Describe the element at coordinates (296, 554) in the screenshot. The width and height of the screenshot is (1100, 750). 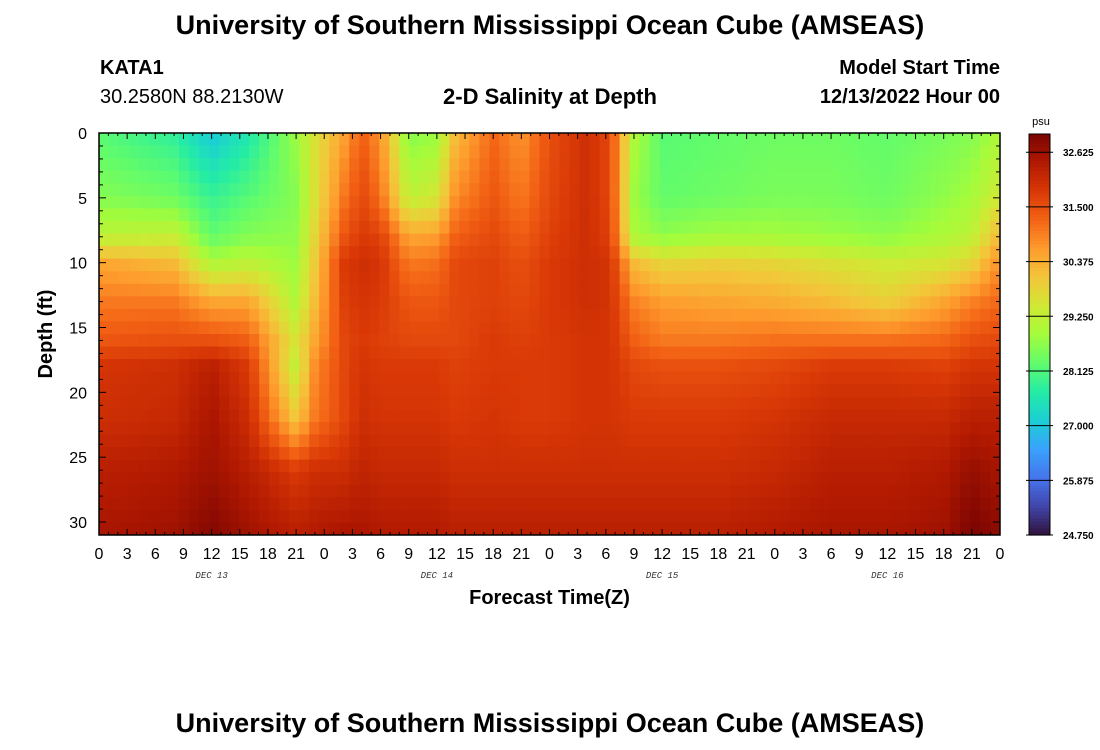
I see `x-tick-label: 21` at that location.